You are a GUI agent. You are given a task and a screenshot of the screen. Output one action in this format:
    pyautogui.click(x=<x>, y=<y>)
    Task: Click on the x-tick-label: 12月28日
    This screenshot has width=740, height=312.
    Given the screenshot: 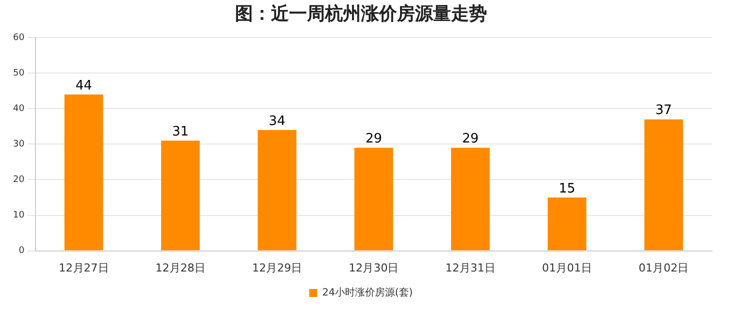 What is the action you would take?
    pyautogui.click(x=180, y=267)
    